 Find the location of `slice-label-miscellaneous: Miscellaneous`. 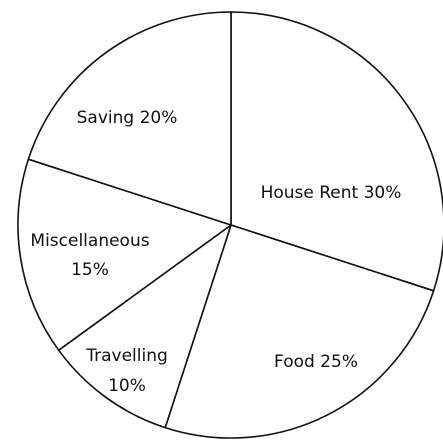

slice-label-miscellaneous: Miscellaneous is located at coordinates (89, 241).